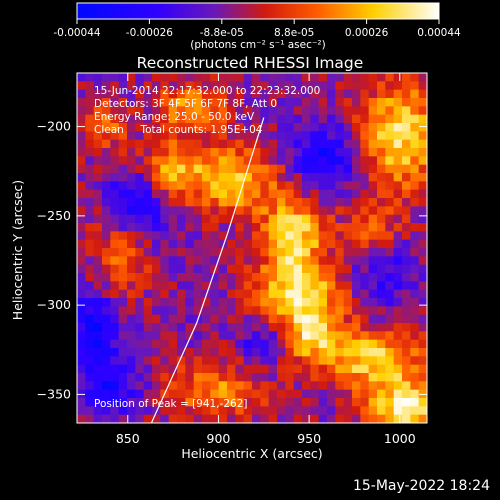 This screenshot has height=500, width=500. I want to click on x-tick-label: 950, so click(309, 438).